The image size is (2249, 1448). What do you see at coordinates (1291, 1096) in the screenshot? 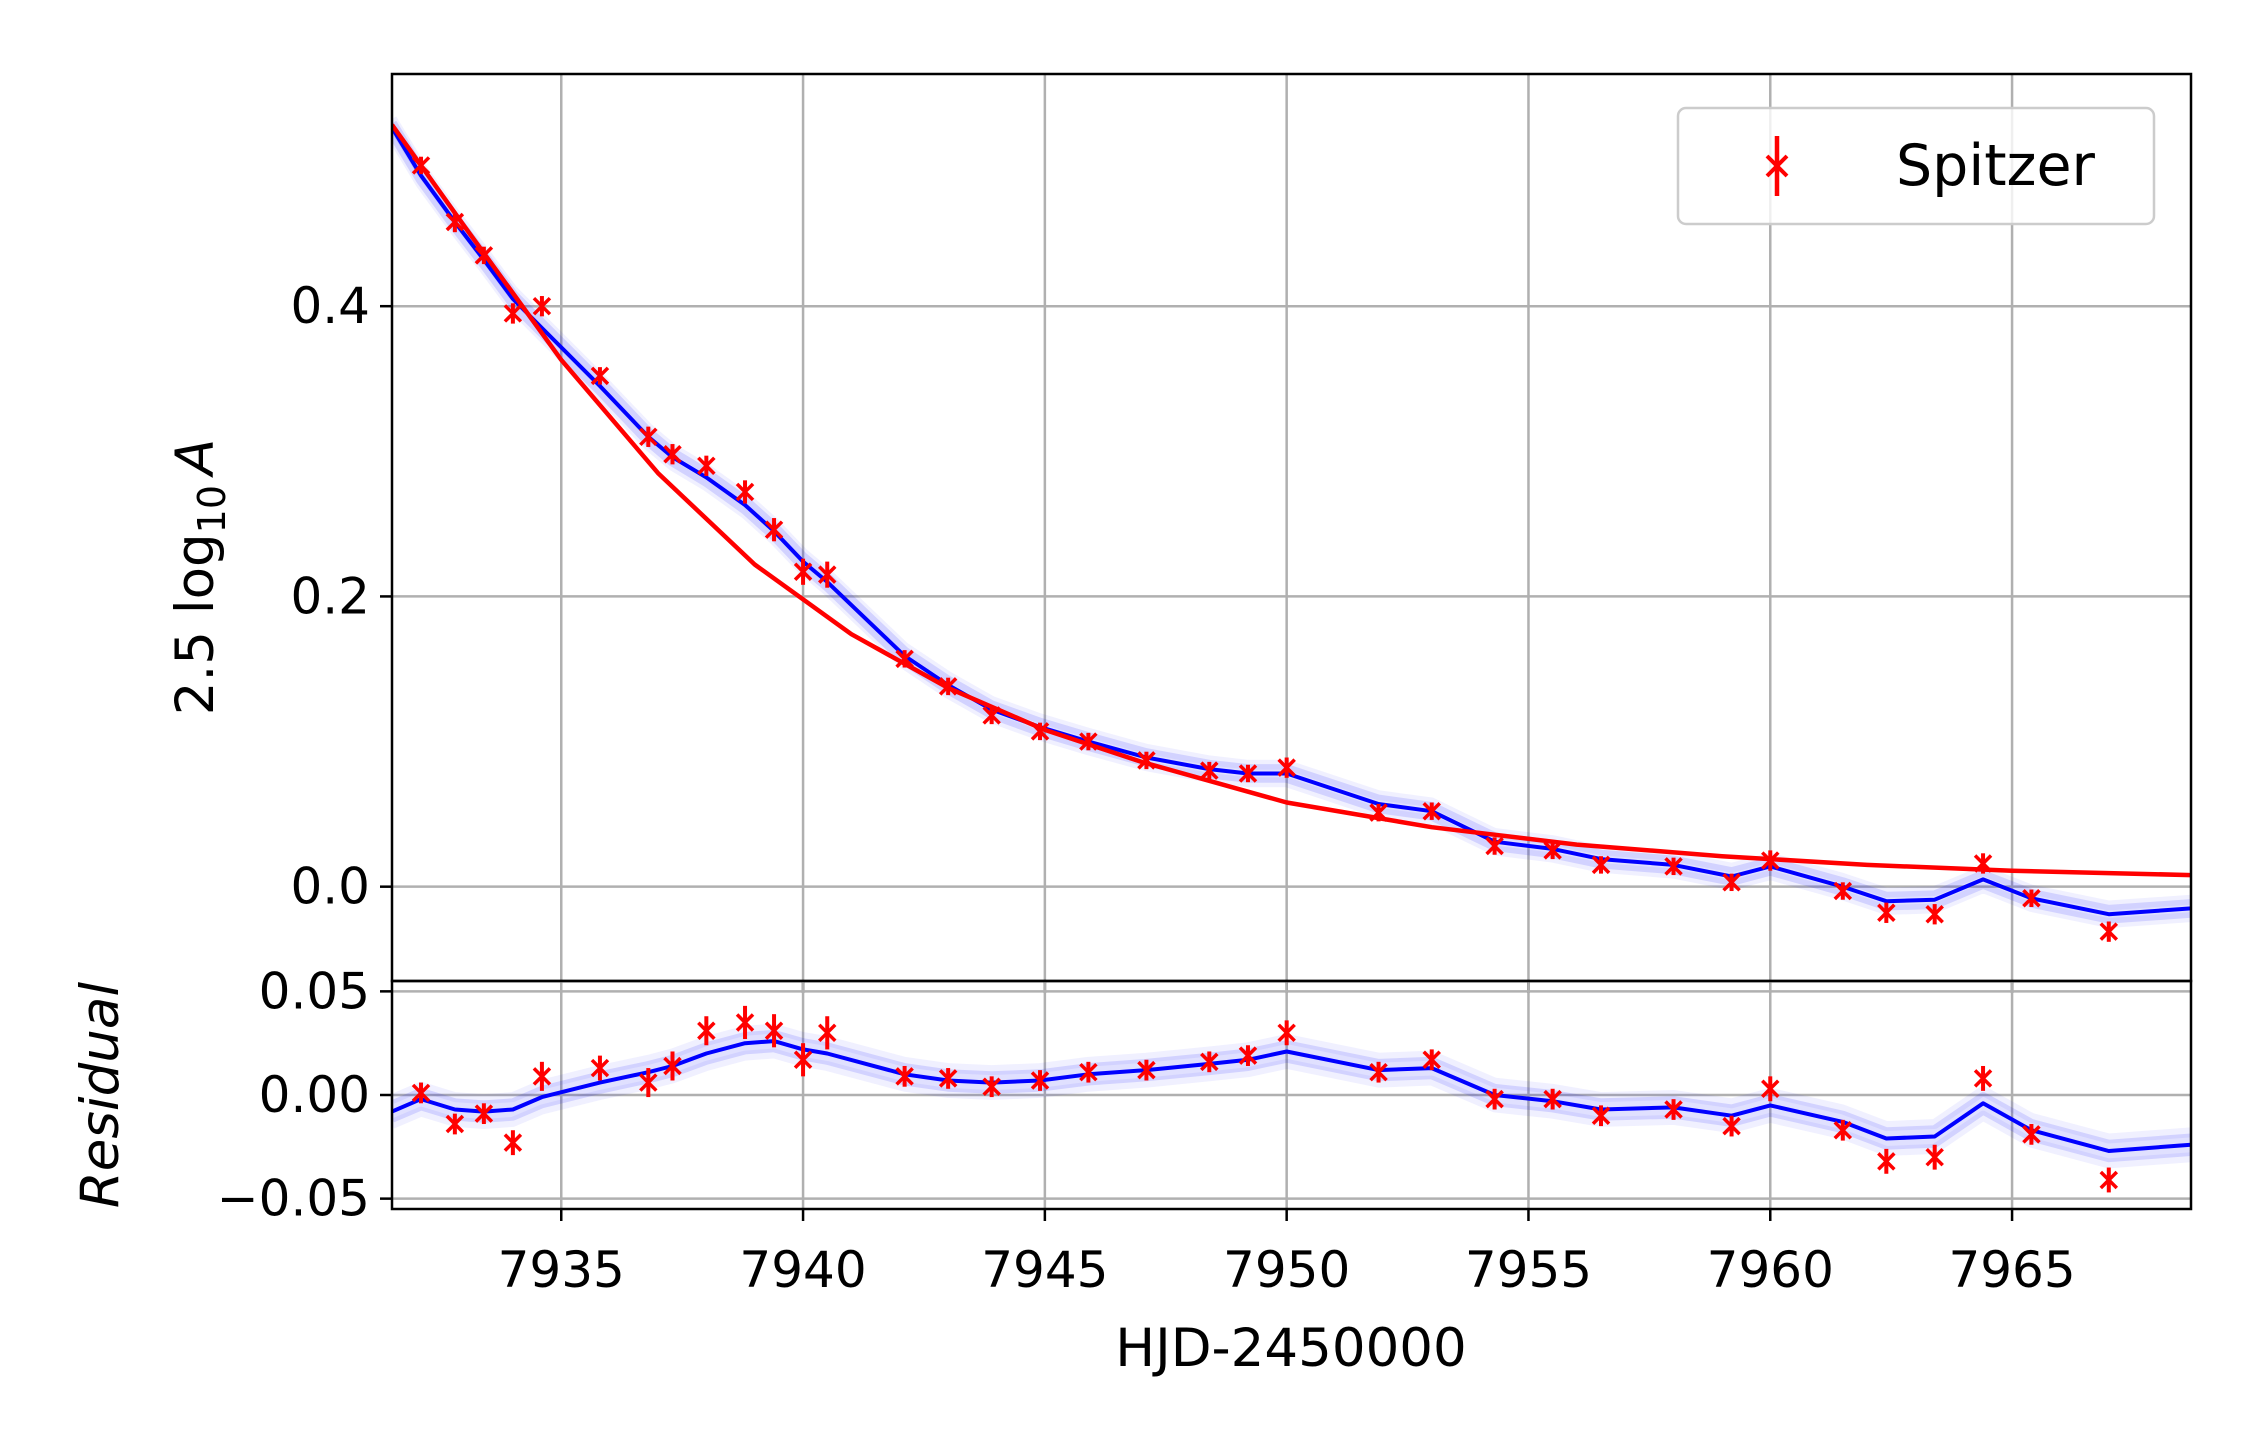
I see `bottom-binary-model-line` at bounding box center [1291, 1096].